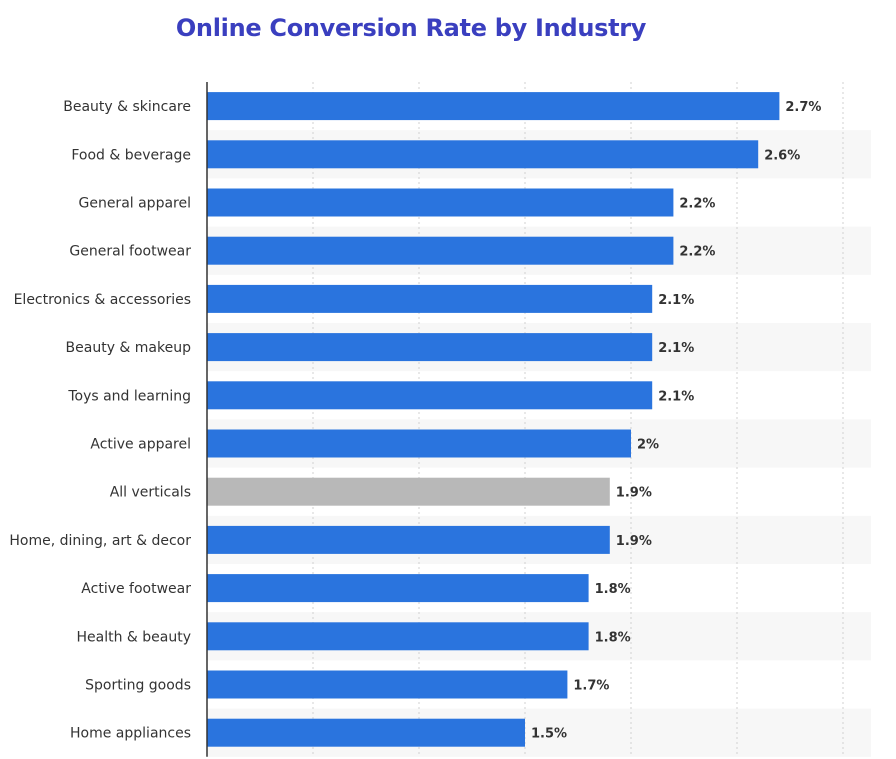  What do you see at coordinates (129, 396) in the screenshot?
I see `category-label: Toys and learning` at bounding box center [129, 396].